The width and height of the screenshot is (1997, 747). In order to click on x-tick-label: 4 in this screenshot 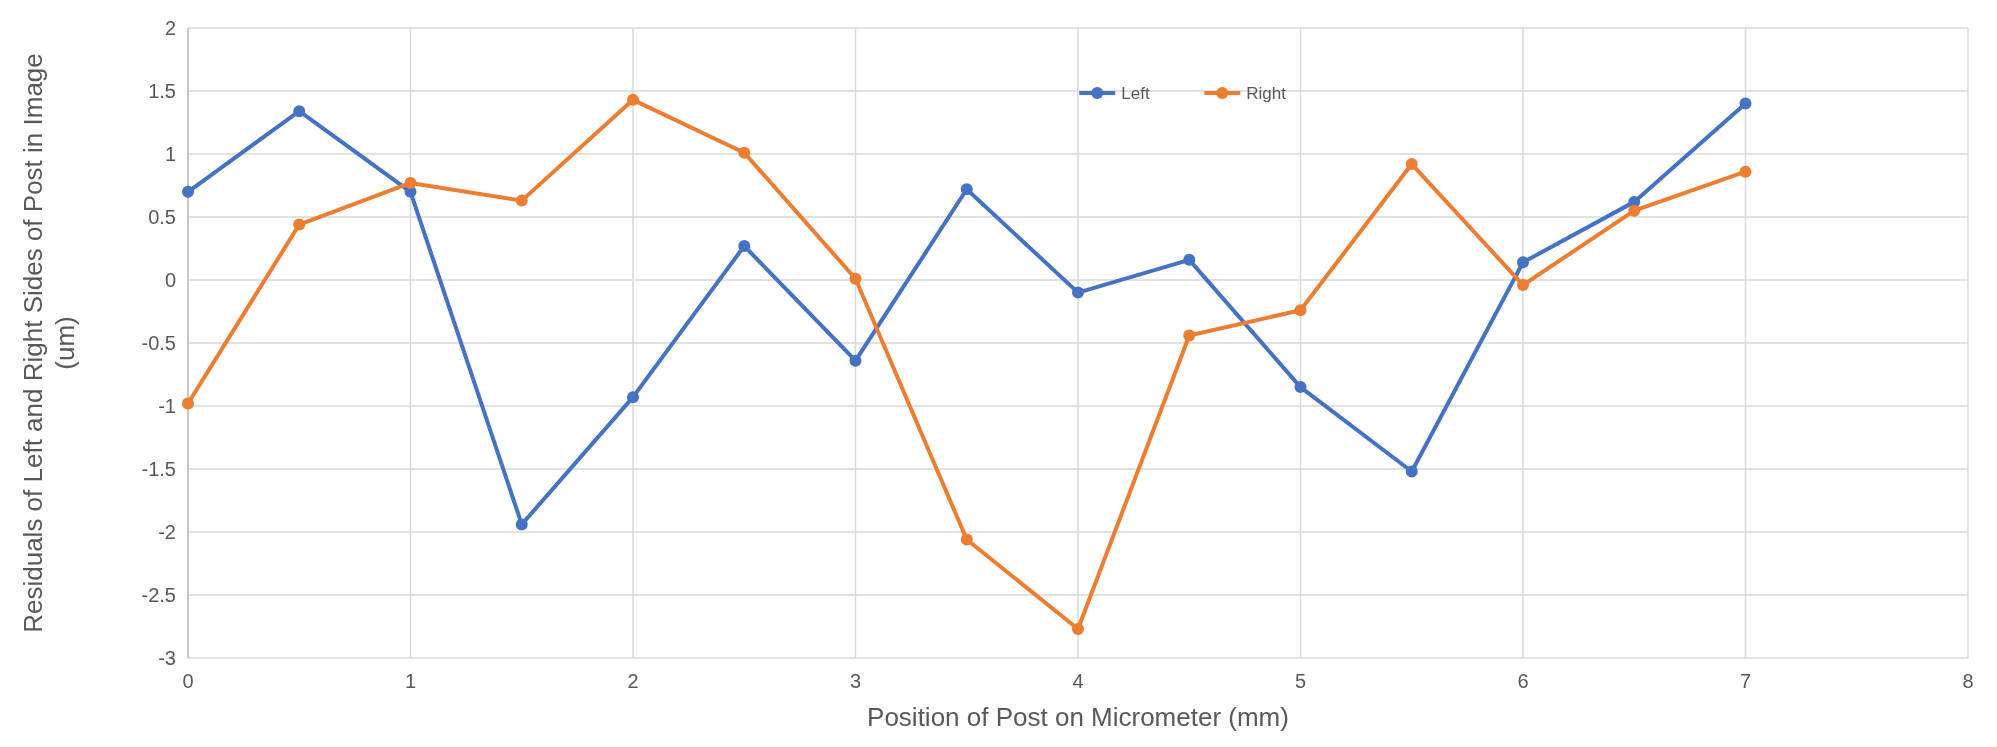, I will do `click(1078, 681)`.